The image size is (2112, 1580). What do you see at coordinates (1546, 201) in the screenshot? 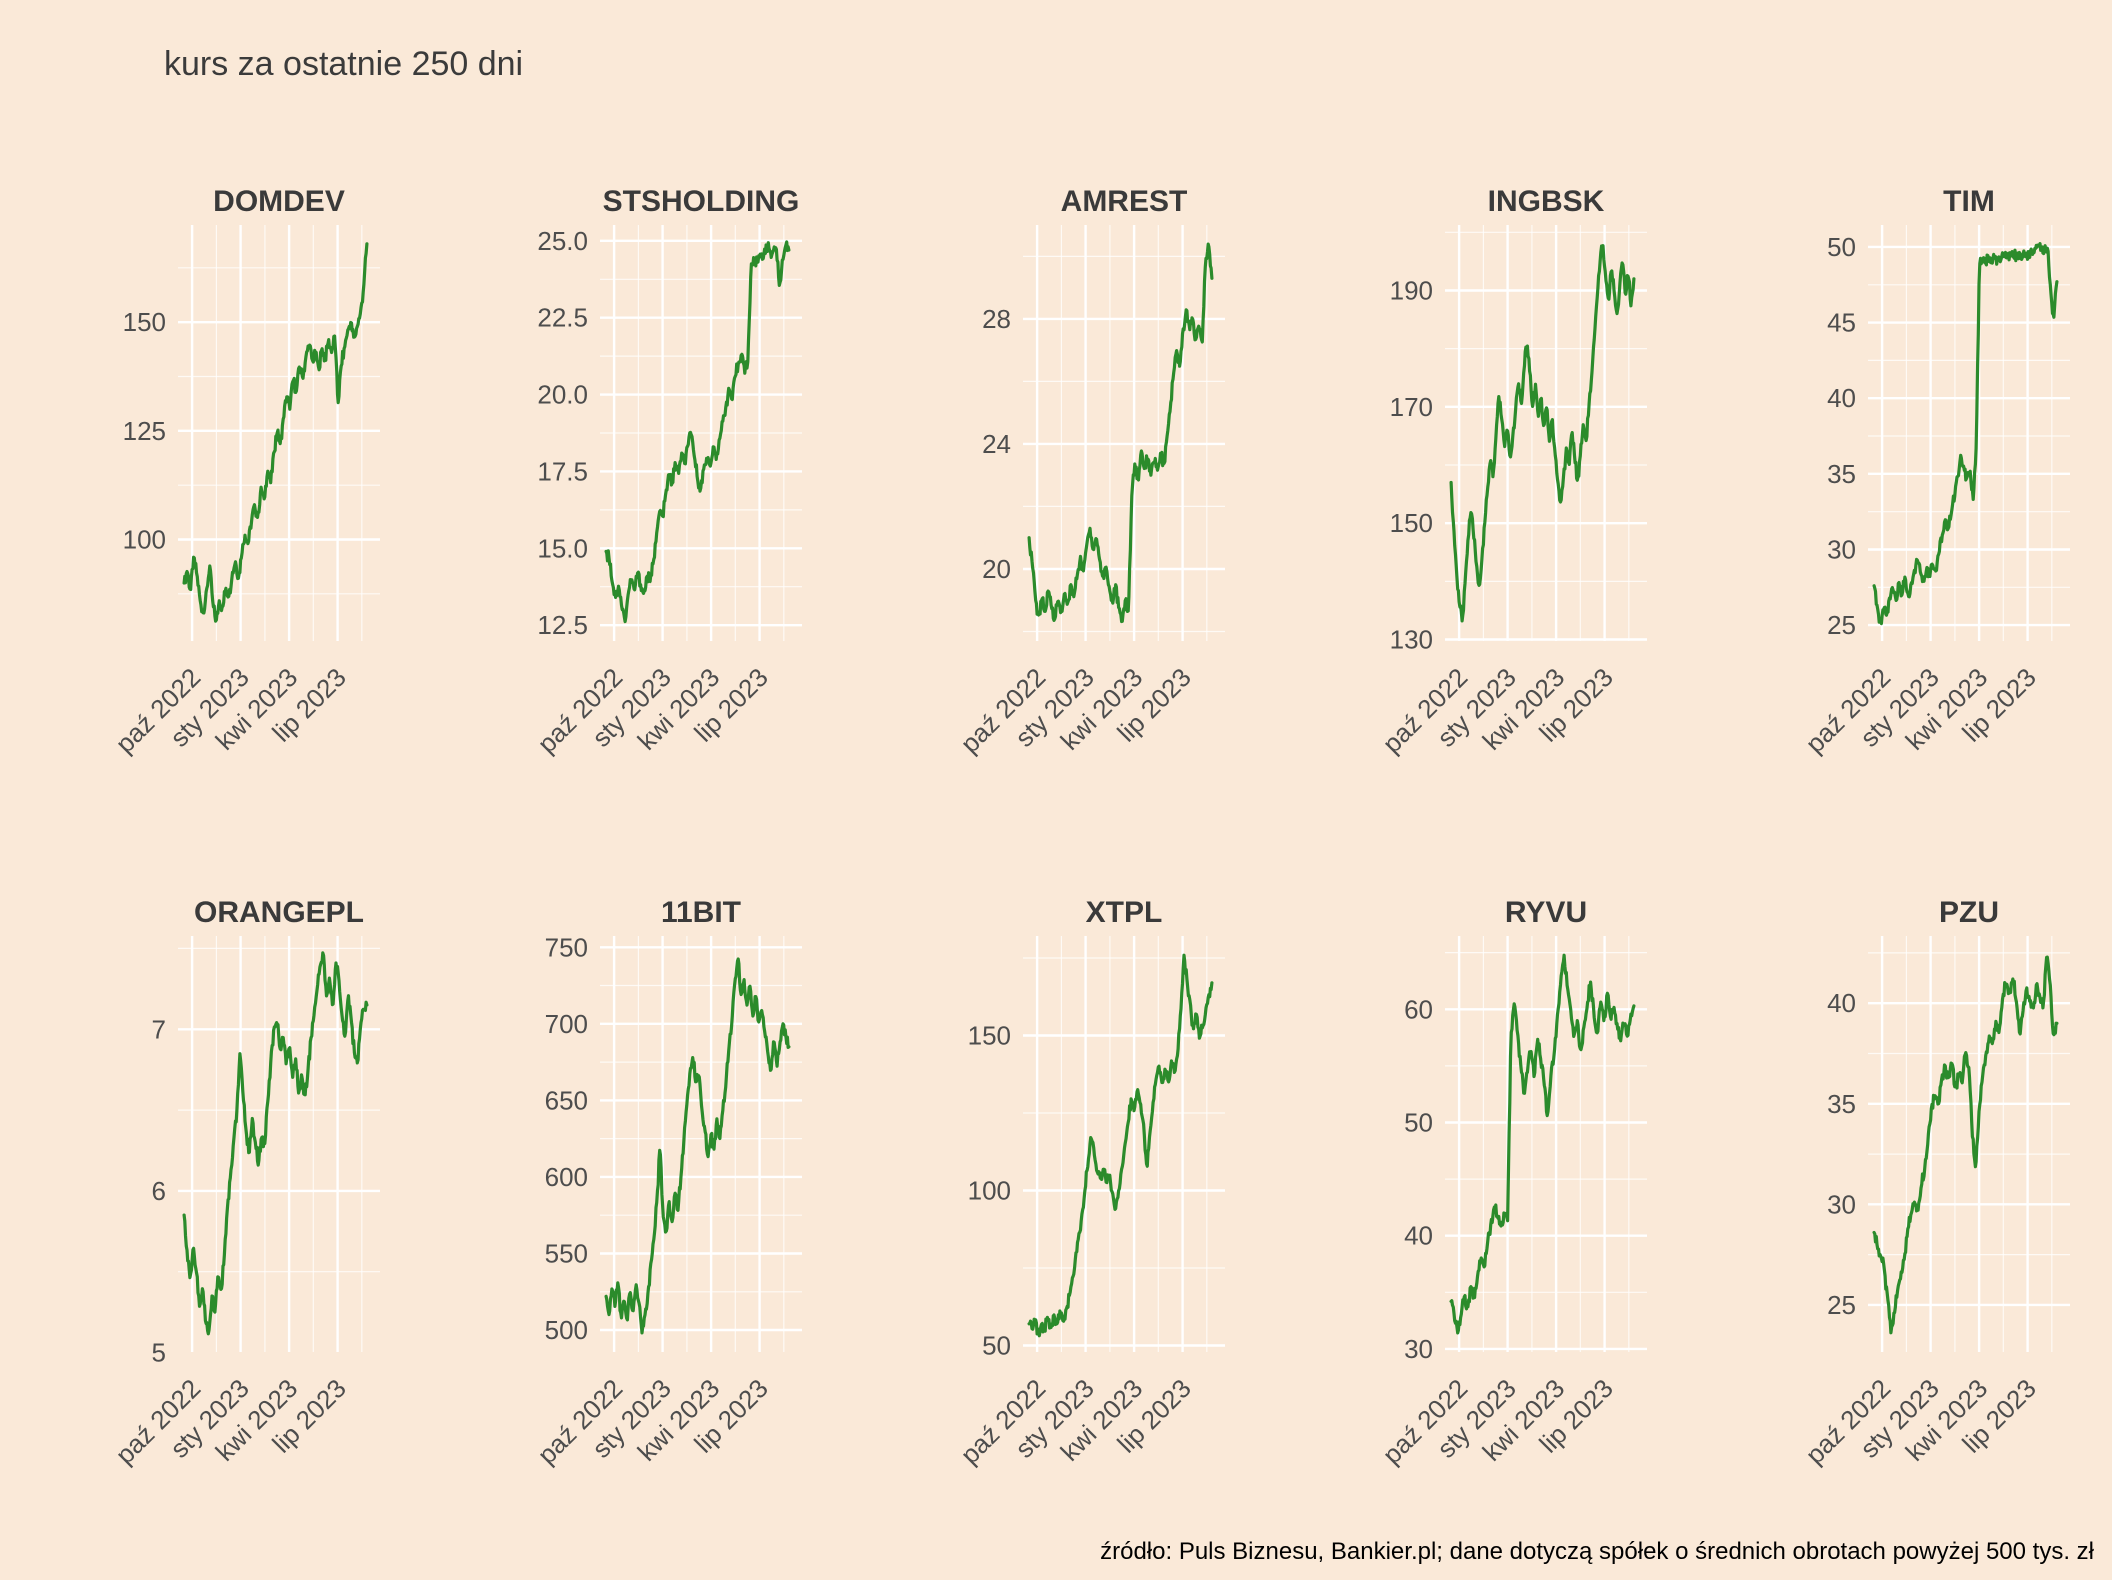
I see `facet-title: INGBSK` at bounding box center [1546, 201].